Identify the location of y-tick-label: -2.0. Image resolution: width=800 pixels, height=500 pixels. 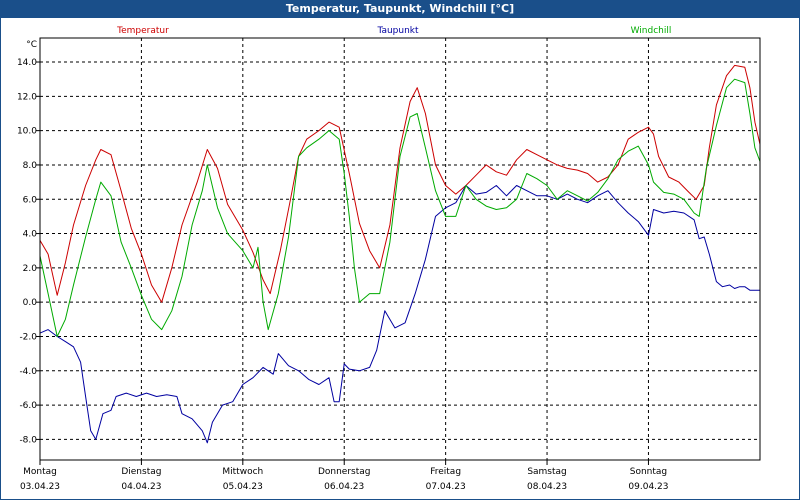
(28, 337).